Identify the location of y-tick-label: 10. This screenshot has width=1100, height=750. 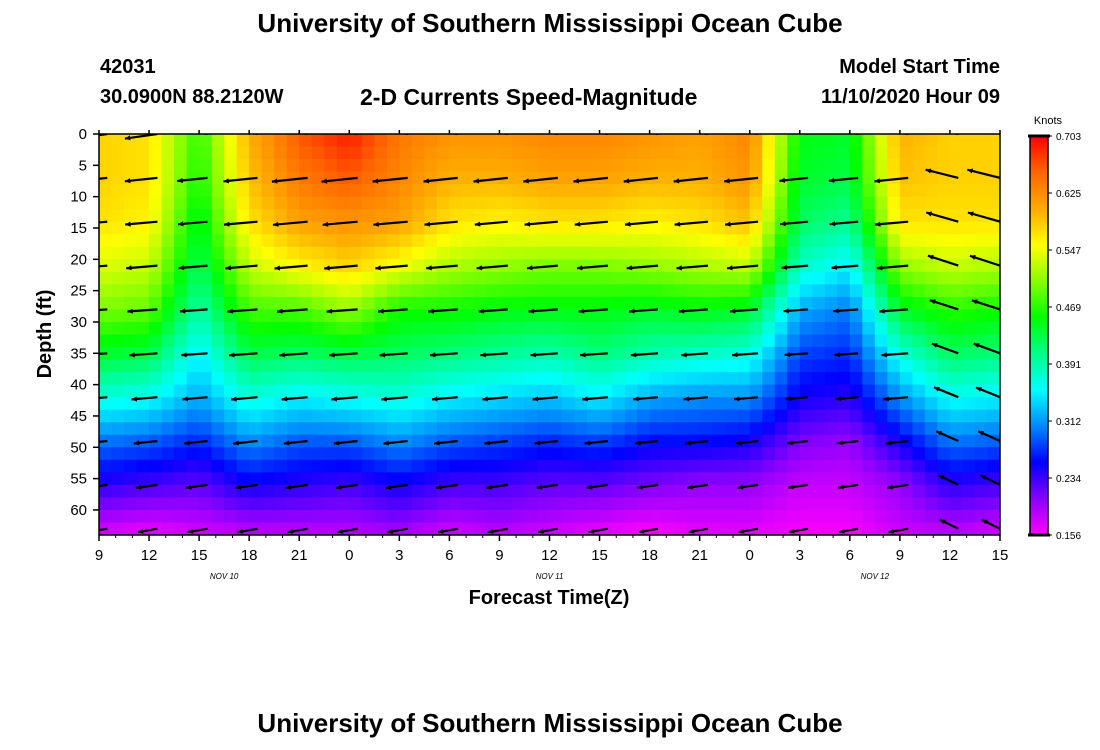
(78, 197).